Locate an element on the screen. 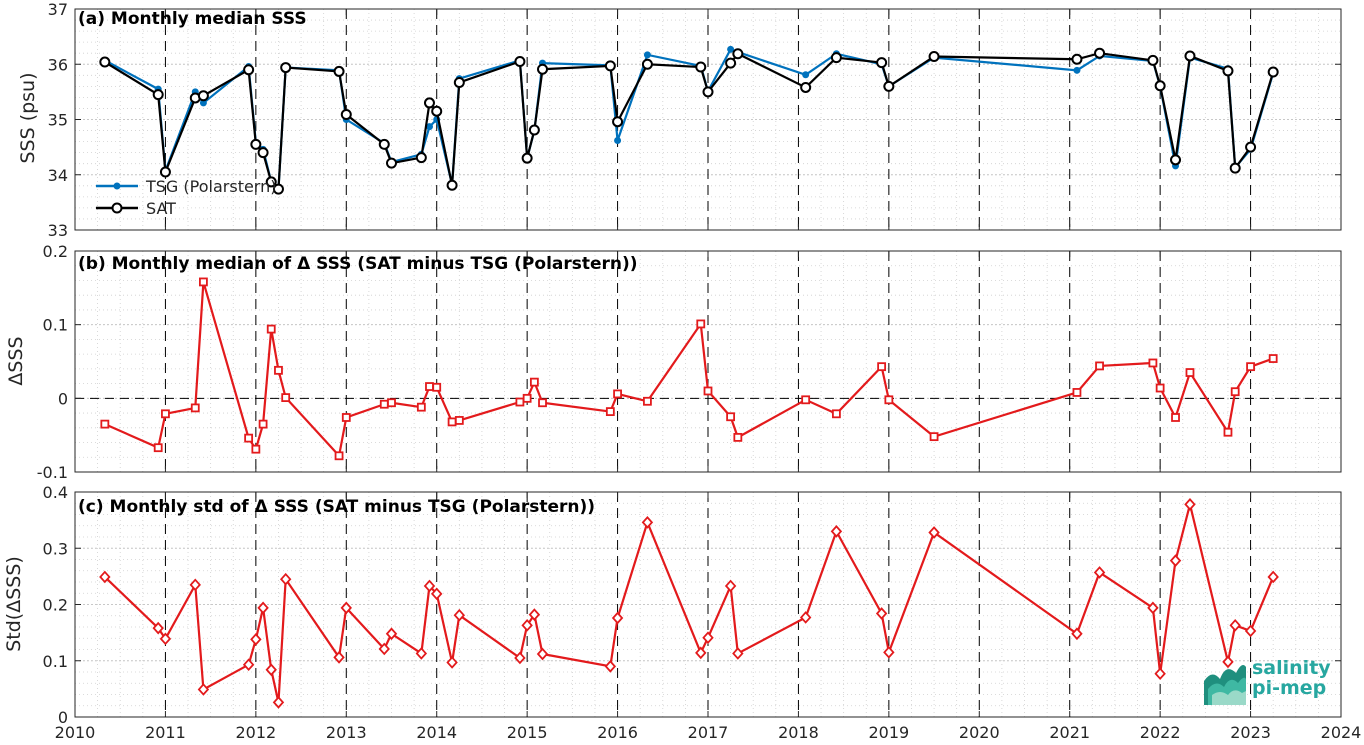  logo-text-salinity: salinity is located at coordinates (1291, 668).